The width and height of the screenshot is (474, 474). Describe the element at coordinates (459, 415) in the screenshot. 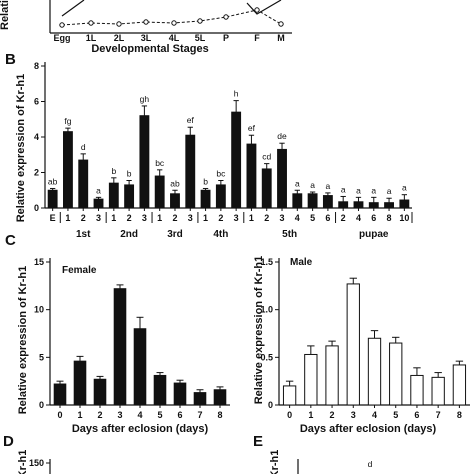

I see `panel-c-male-x-tick-label: 8` at that location.